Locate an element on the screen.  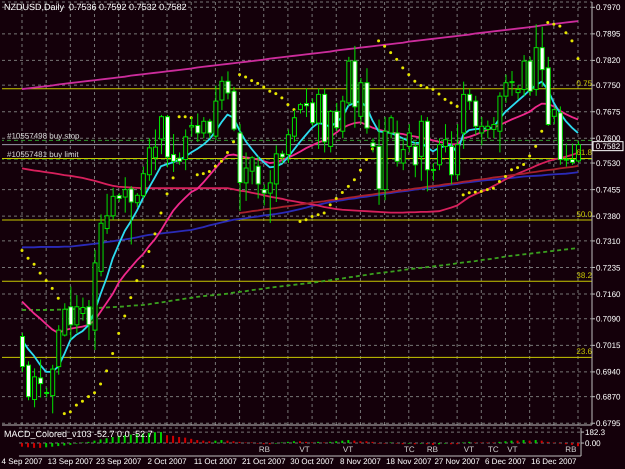
x-tick-label: 16 Dec 2007 is located at coordinates (553, 461).